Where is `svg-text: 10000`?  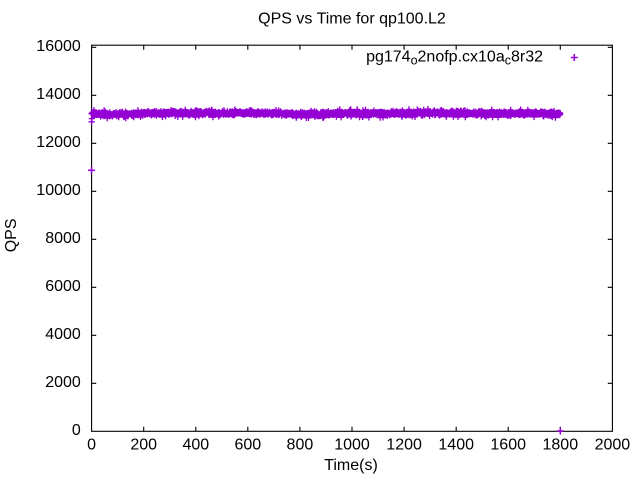 svg-text: 10000 is located at coordinates (58, 190).